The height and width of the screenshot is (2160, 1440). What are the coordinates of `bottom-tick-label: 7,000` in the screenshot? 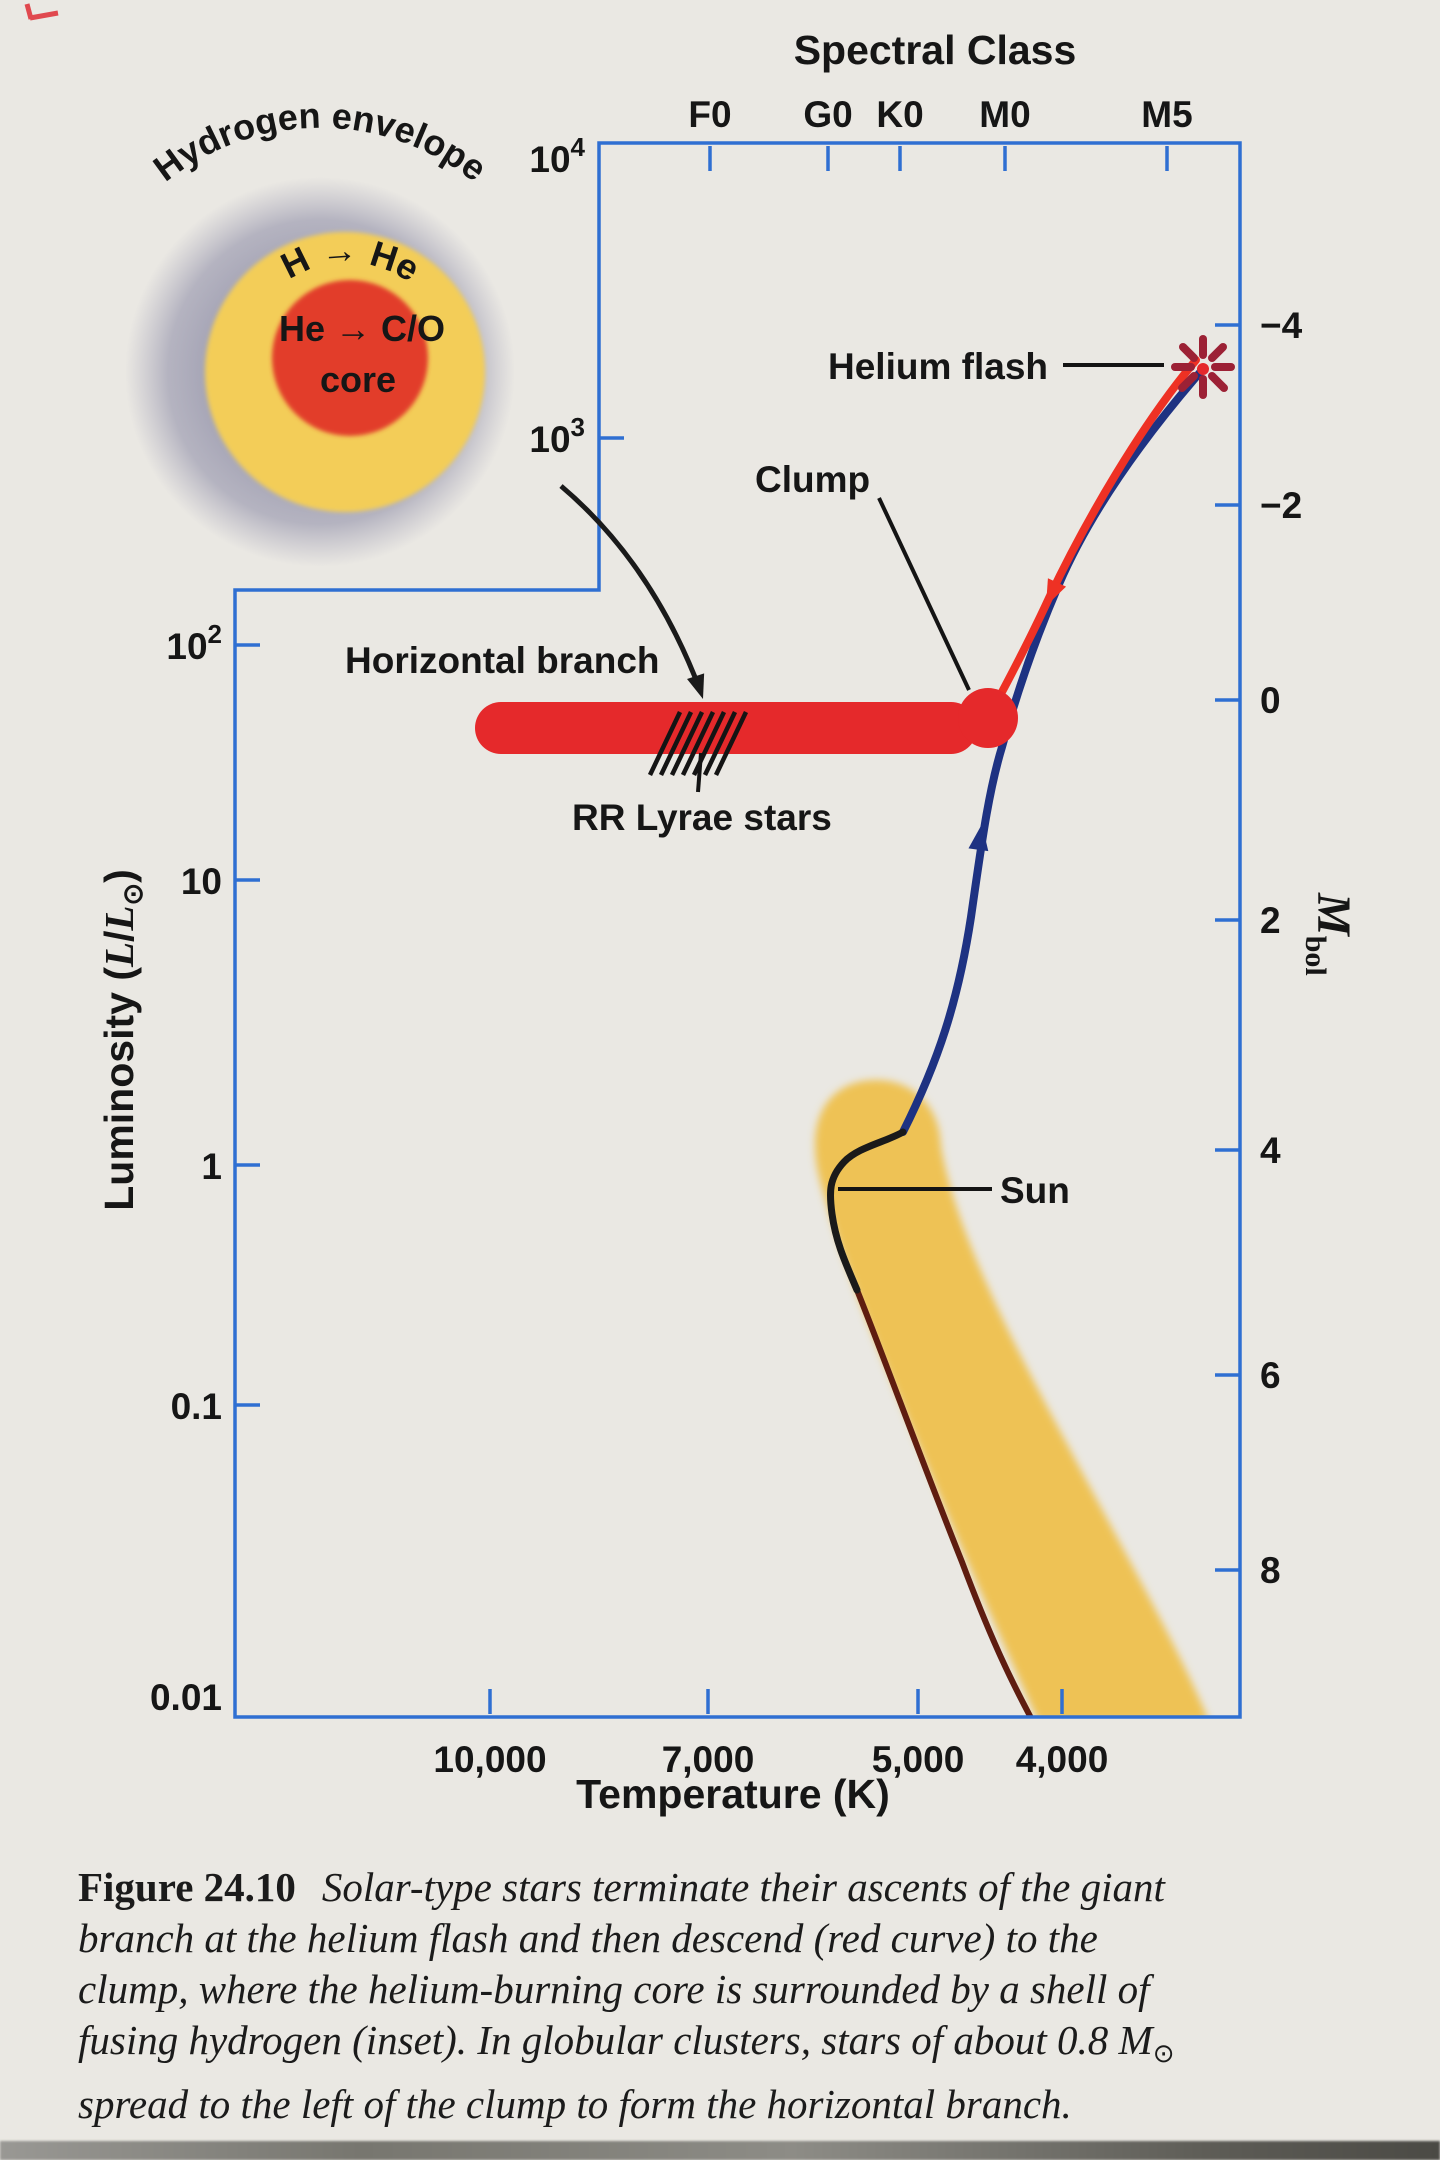 It's located at (708, 1759).